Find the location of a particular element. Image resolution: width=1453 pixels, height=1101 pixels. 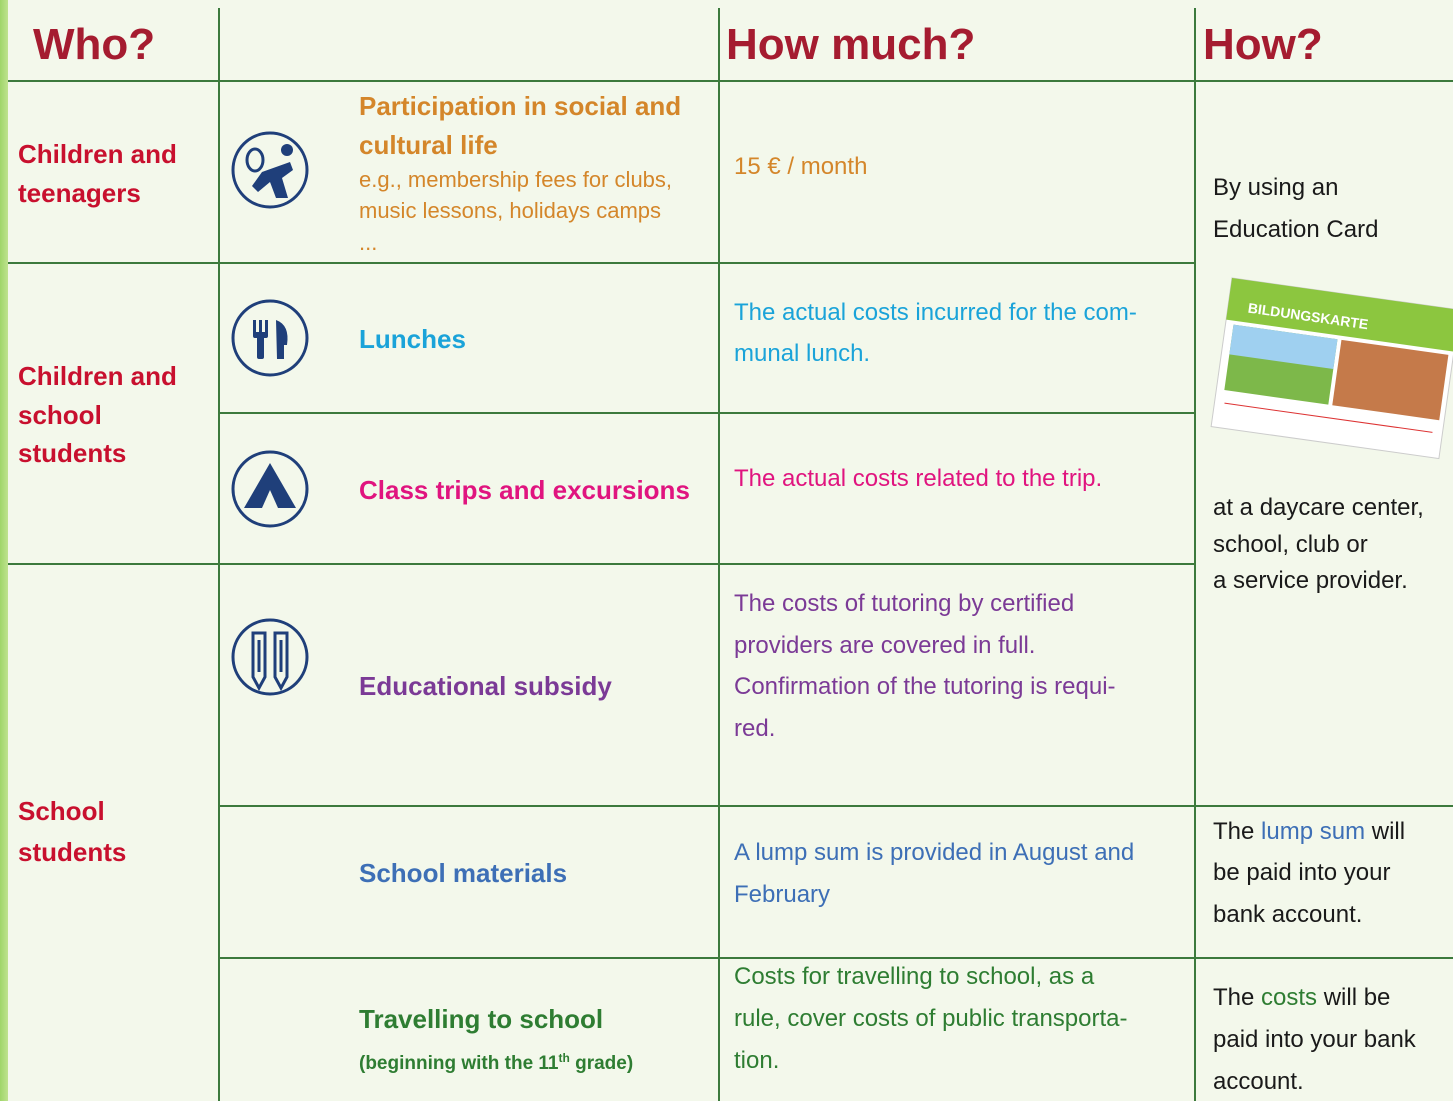

how-line: Education Card is located at coordinates (1295, 230).